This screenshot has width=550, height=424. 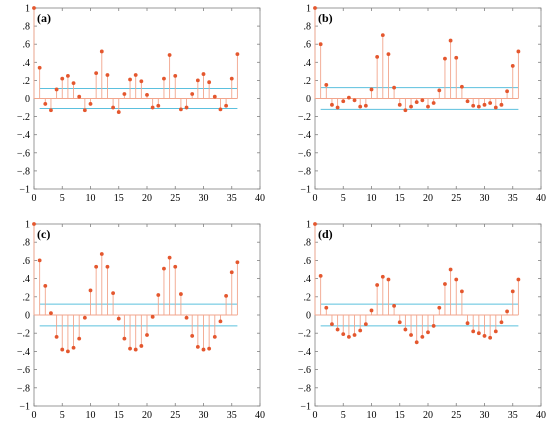 I want to click on y-tick-label: 0, so click(x=27, y=99).